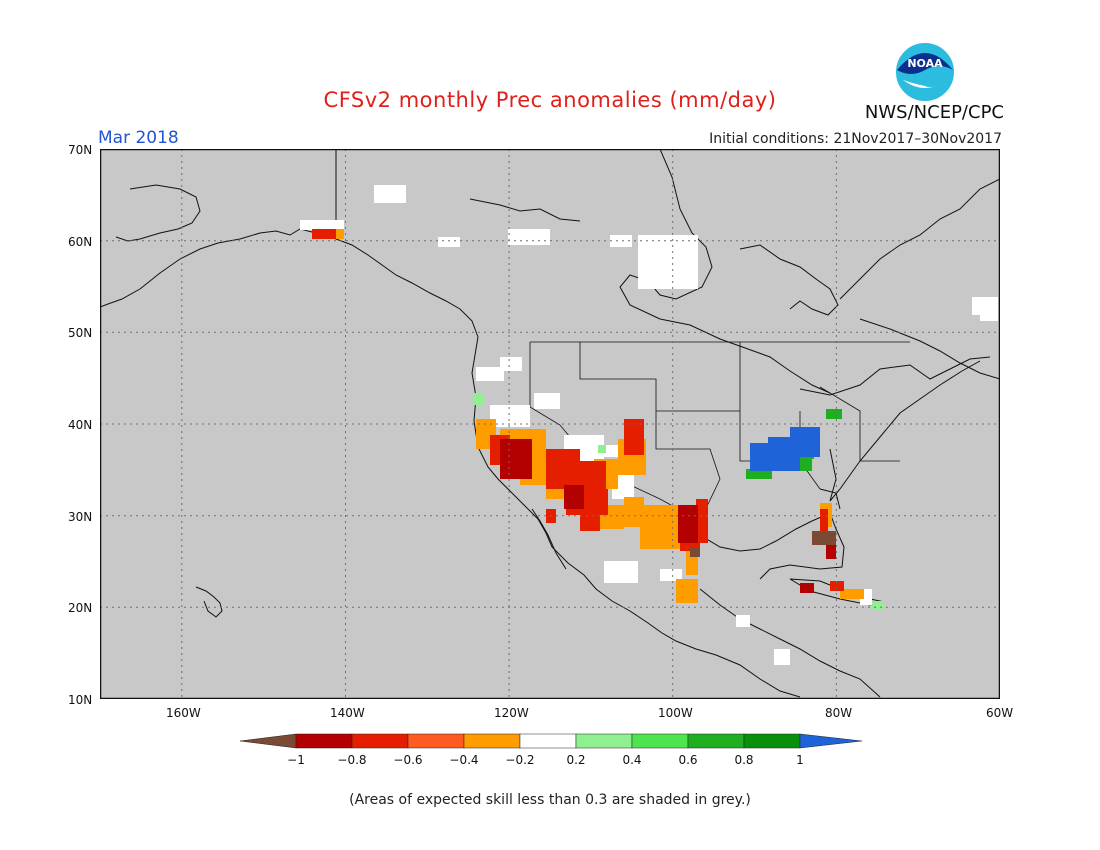  I want to click on legend-tick-label: 0.6, so click(687, 760).